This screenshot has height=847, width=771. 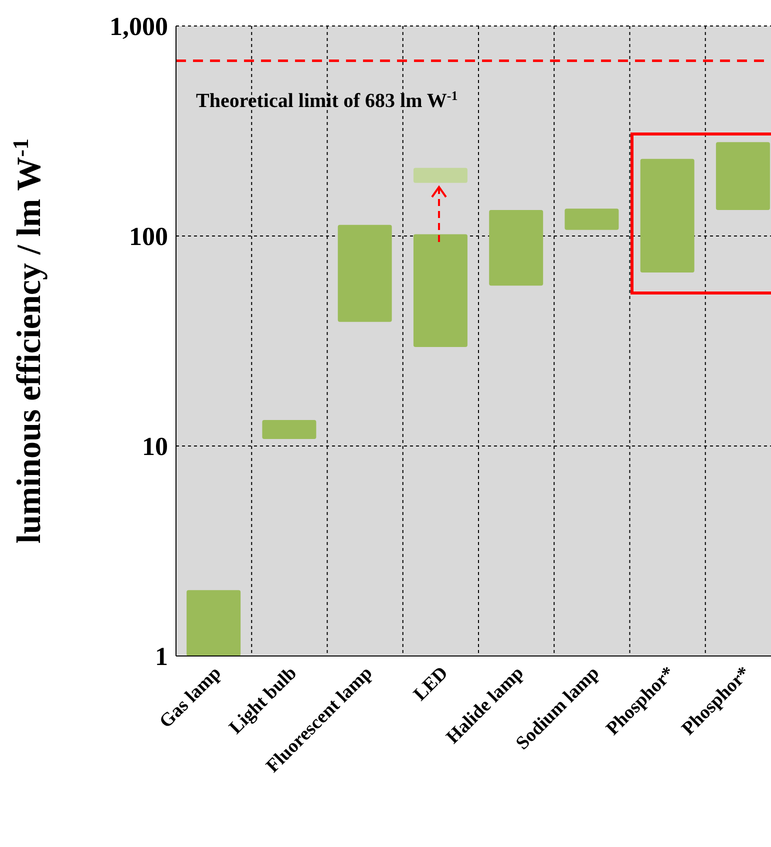 What do you see at coordinates (327, 99) in the screenshot?
I see `ref-line-label: Theoretical limit of 683 lm W$^{-1}$` at bounding box center [327, 99].